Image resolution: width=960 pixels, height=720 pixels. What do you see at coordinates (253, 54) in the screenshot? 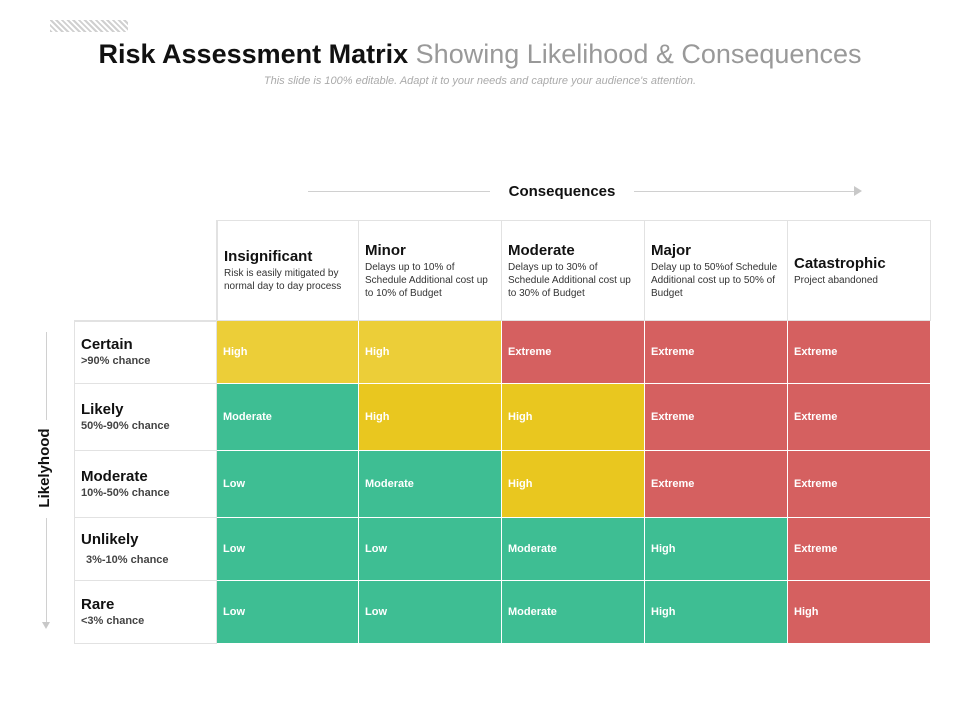
I see `title-bold-part: Risk Assessment Matrix` at bounding box center [253, 54].